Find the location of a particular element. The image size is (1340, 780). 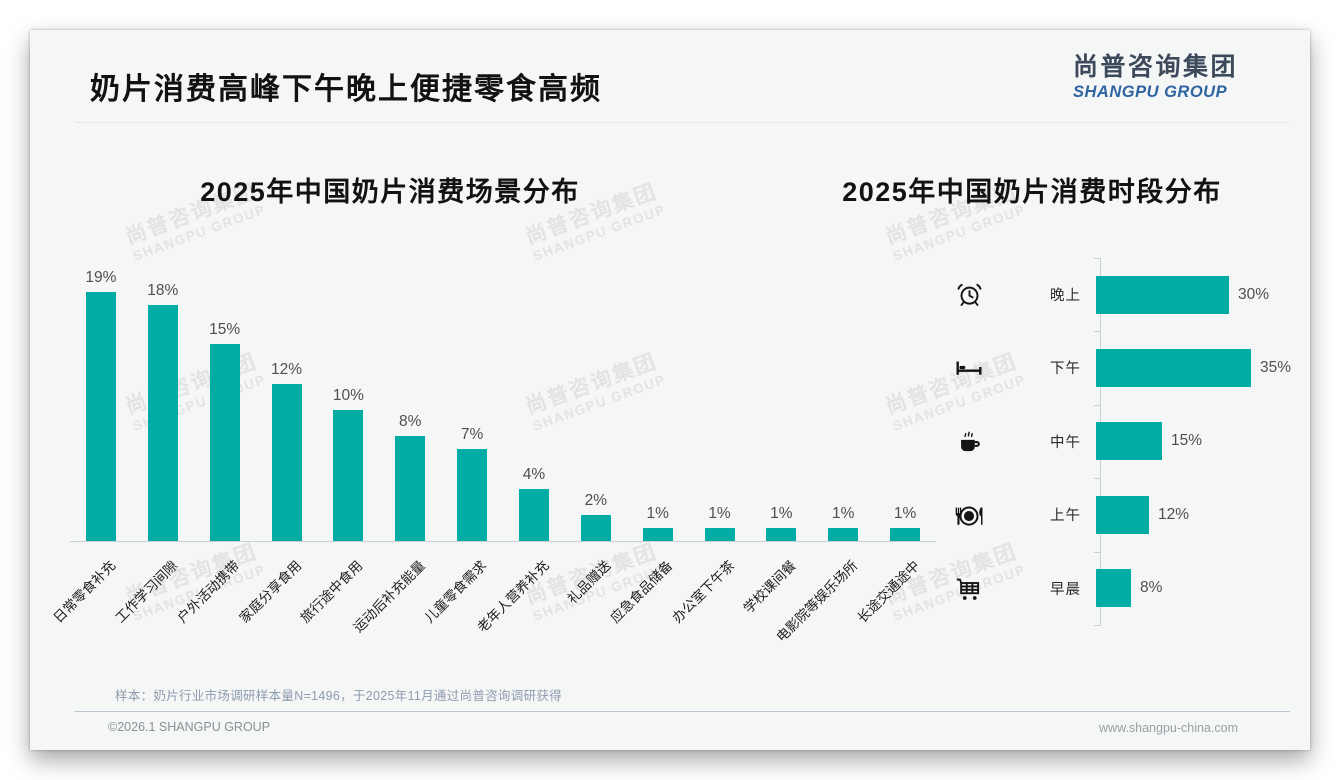

time-row: 上午 12% is located at coordinates (1125, 514).